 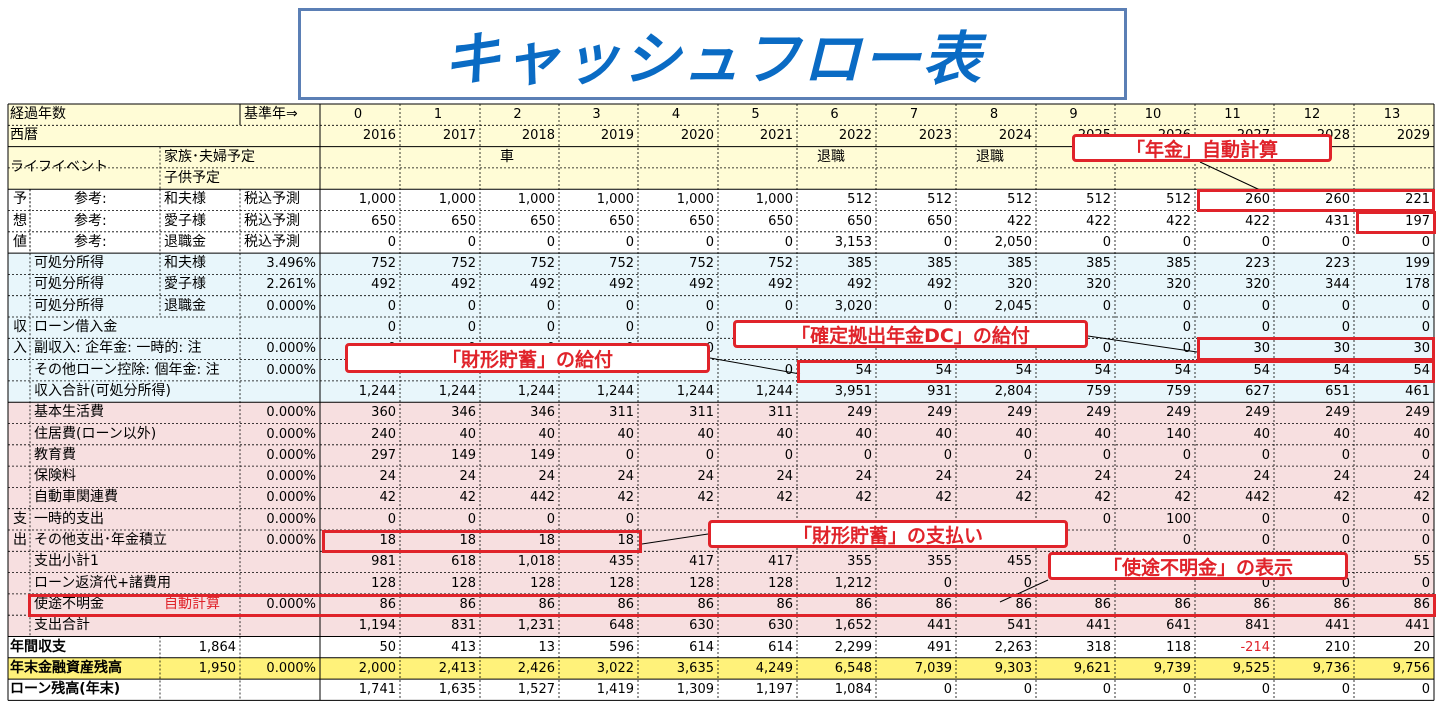 I want to click on header-elapsed-label: 経過年数, so click(x=38, y=114).